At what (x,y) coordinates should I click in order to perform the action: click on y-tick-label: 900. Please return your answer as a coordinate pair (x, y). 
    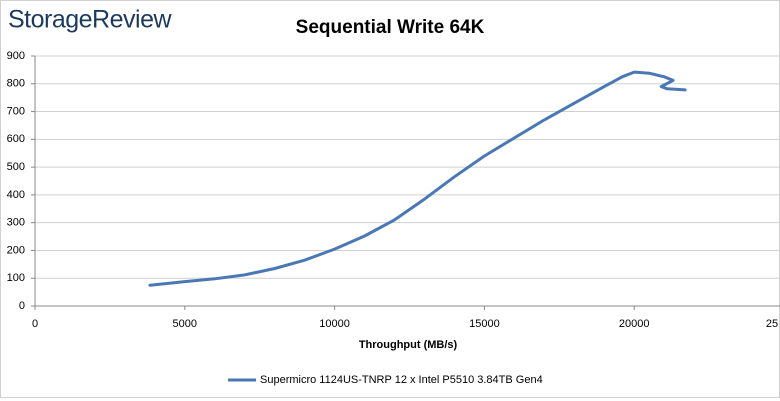
    Looking at the image, I should click on (16, 56).